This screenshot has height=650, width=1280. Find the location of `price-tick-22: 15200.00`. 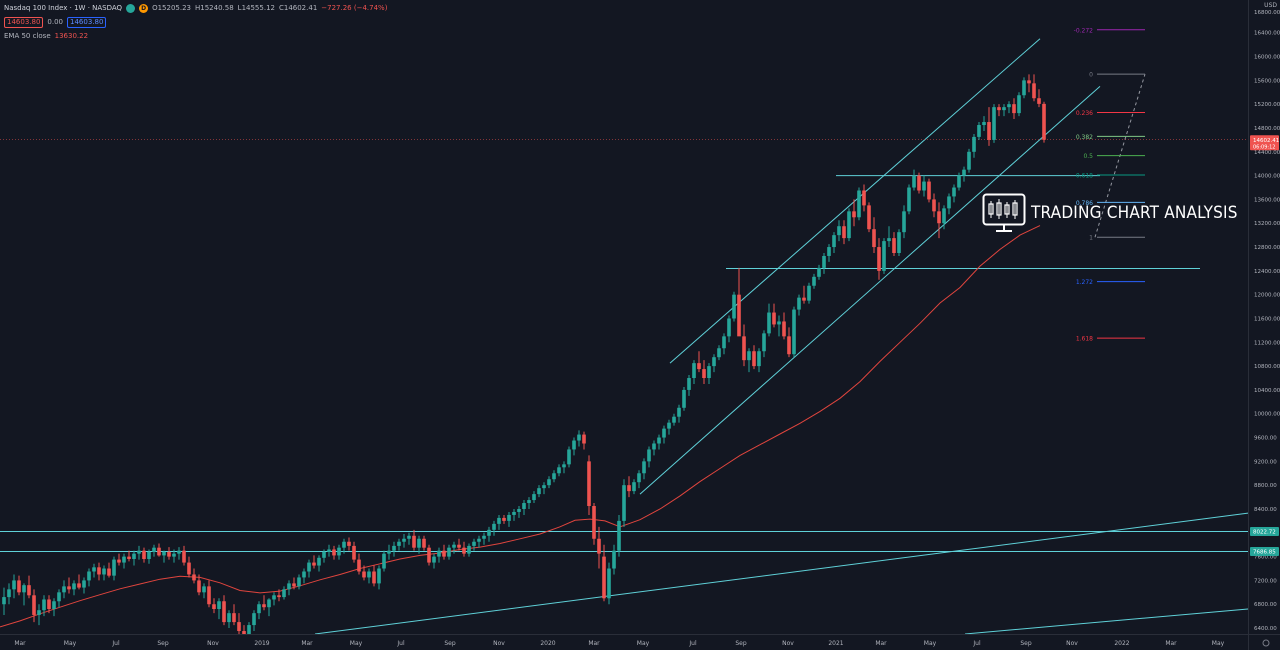

price-tick-22: 15200.00 is located at coordinates (1267, 105).